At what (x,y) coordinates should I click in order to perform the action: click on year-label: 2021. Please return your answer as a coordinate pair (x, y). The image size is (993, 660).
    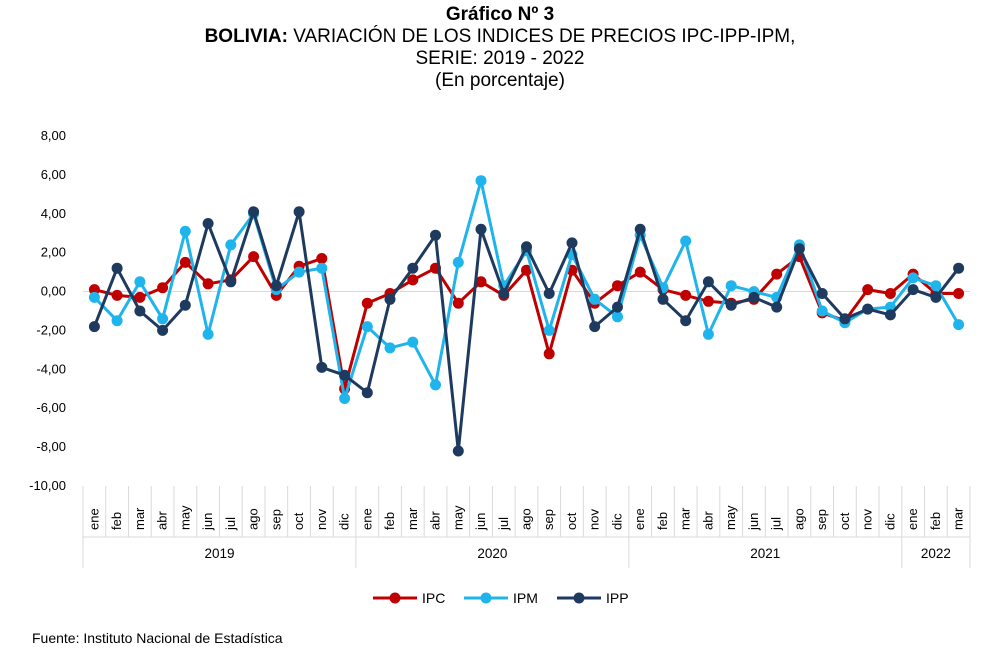
    Looking at the image, I should click on (765, 553).